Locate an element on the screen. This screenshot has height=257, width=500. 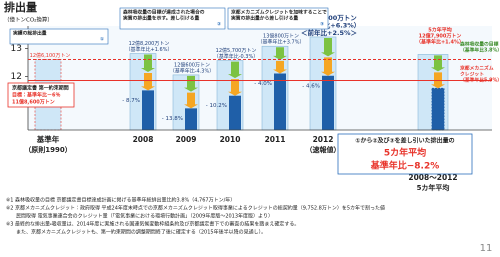
reduction-label: - 4.0% is located at coordinates (263, 84).